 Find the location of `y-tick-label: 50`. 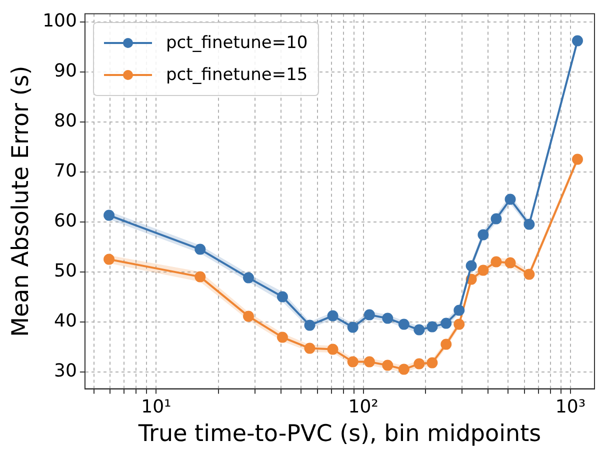

y-tick-label: 50 is located at coordinates (65, 271).